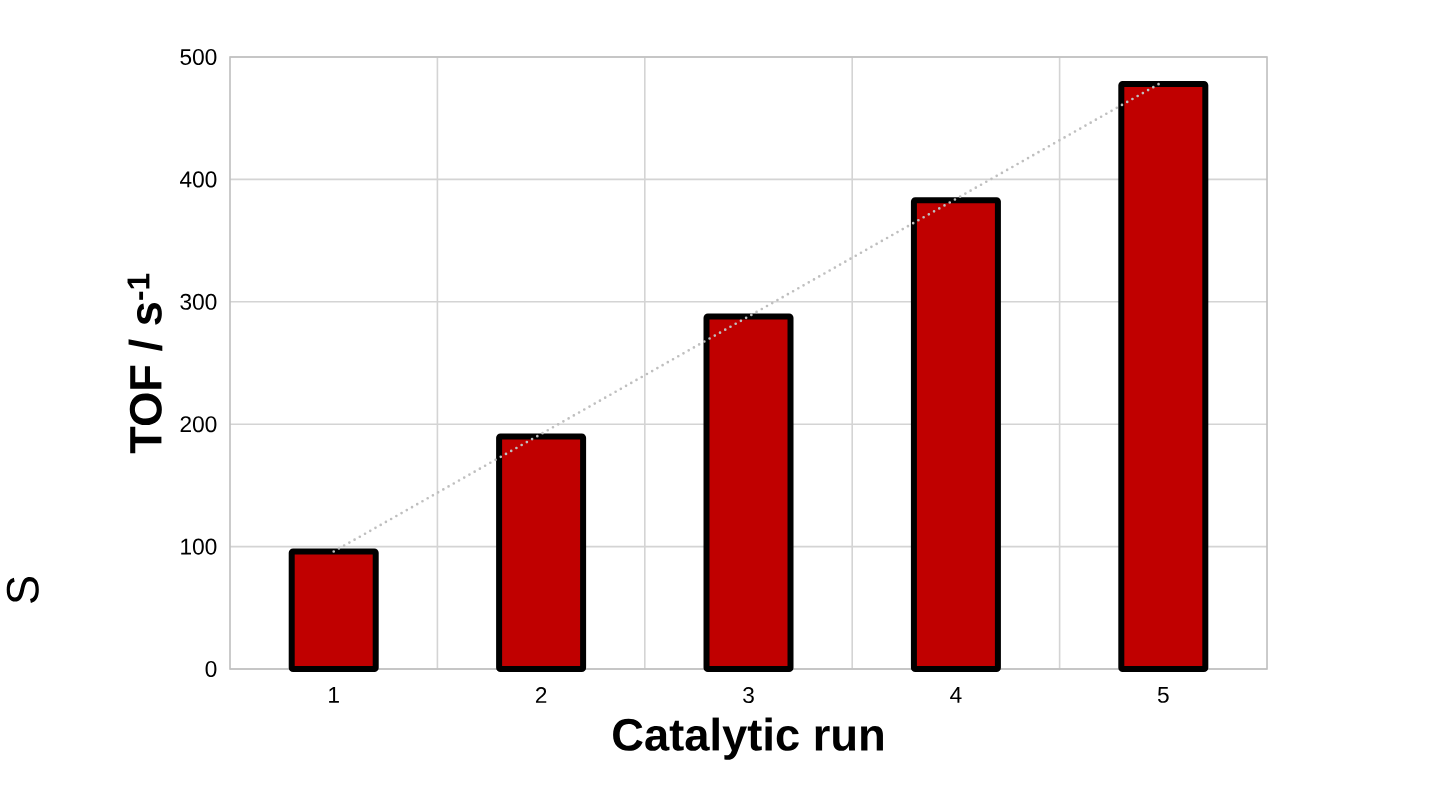 This screenshot has height=789, width=1433. What do you see at coordinates (198, 424) in the screenshot?
I see `y-tick-label: 200` at bounding box center [198, 424].